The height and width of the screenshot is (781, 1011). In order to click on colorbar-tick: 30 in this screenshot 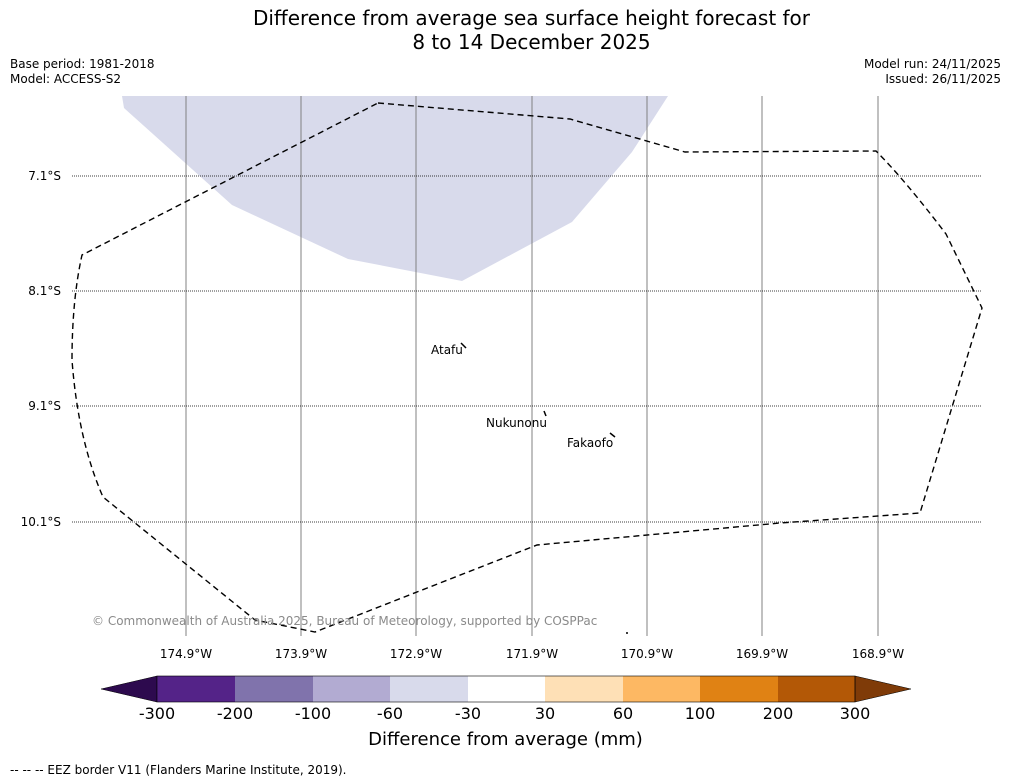, I will do `click(545, 713)`.